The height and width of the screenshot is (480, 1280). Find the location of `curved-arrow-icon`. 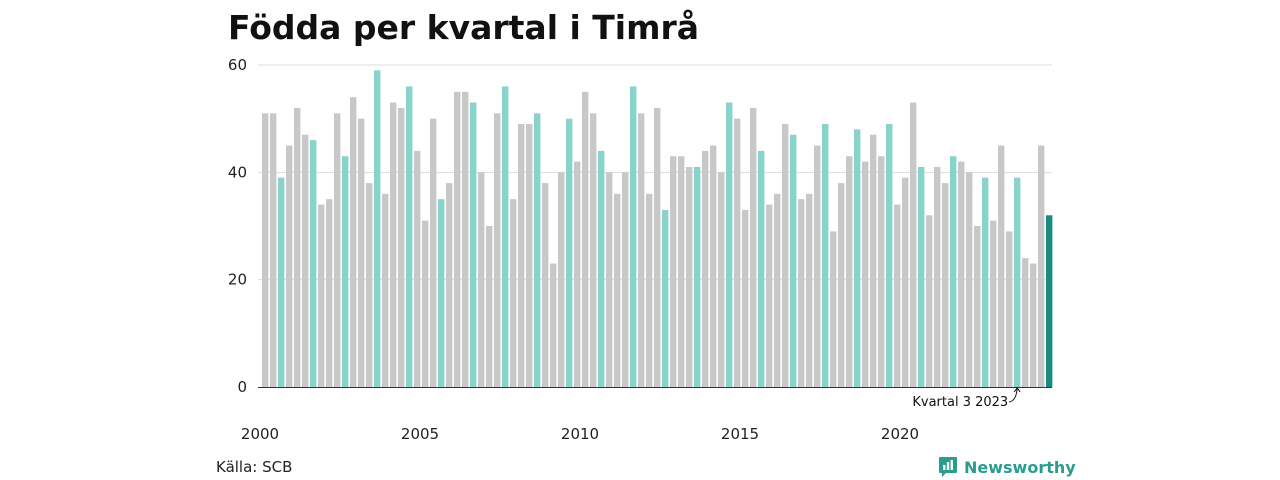

curved-arrow-icon is located at coordinates (1013, 395).